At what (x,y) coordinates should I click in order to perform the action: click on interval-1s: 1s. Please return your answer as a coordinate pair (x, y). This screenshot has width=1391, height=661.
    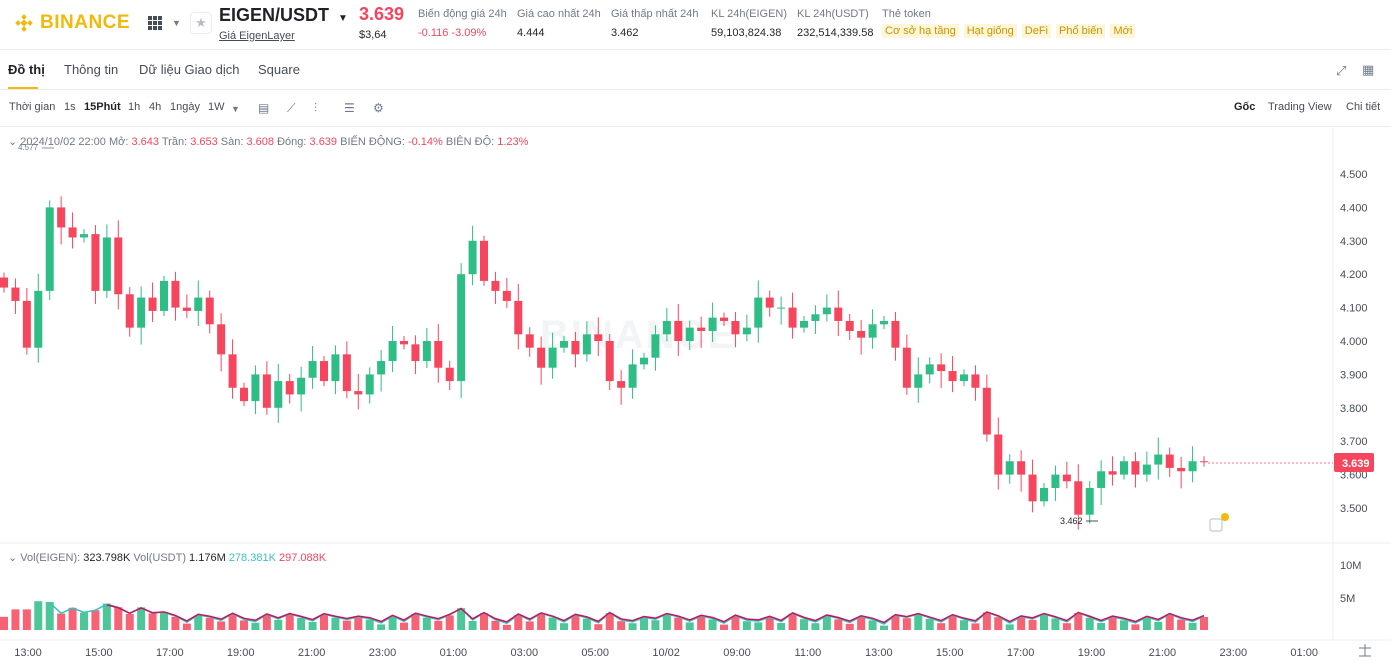
    Looking at the image, I should click on (70, 107).